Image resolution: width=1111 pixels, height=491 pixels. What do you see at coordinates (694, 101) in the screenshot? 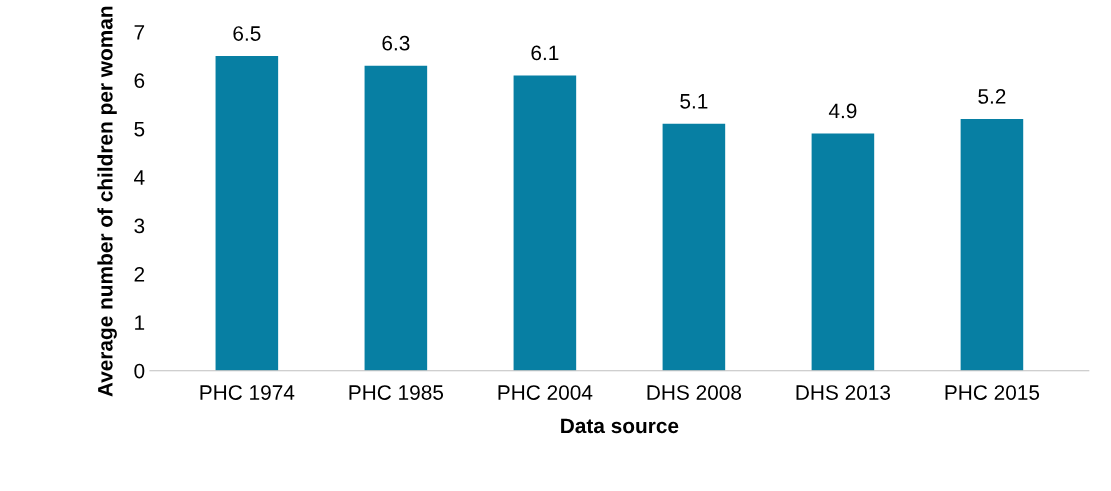
I see `data-label: 5.1` at bounding box center [694, 101].